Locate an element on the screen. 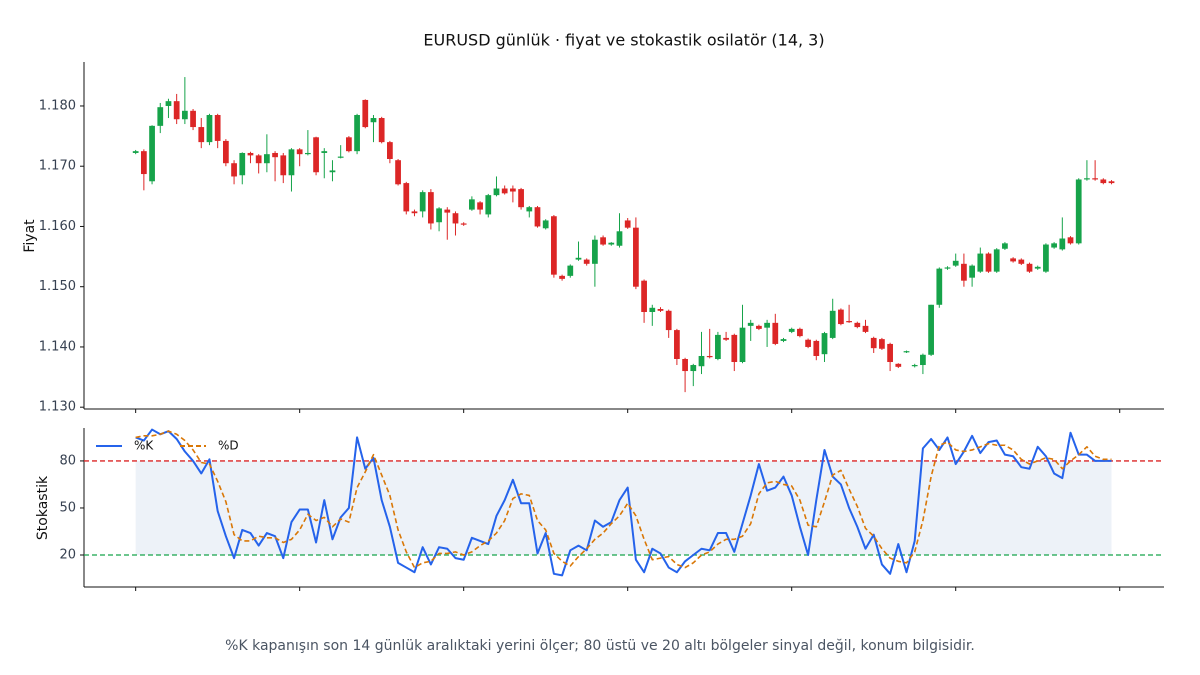  y-tick-label: 1.180 is located at coordinates (57, 105).